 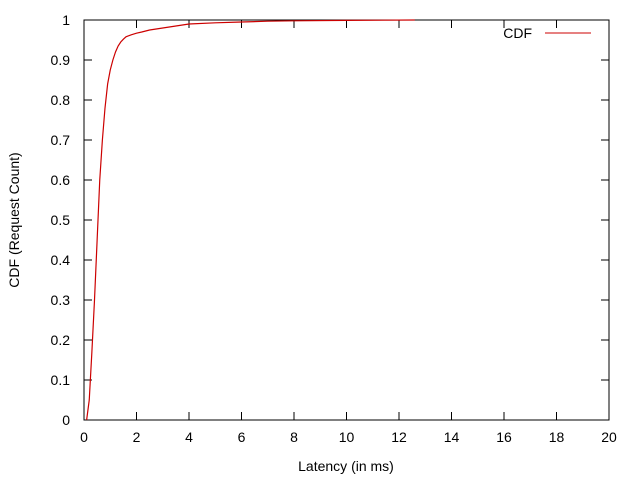 I want to click on x-axis-title: Latency (in ms), so click(x=346, y=466).